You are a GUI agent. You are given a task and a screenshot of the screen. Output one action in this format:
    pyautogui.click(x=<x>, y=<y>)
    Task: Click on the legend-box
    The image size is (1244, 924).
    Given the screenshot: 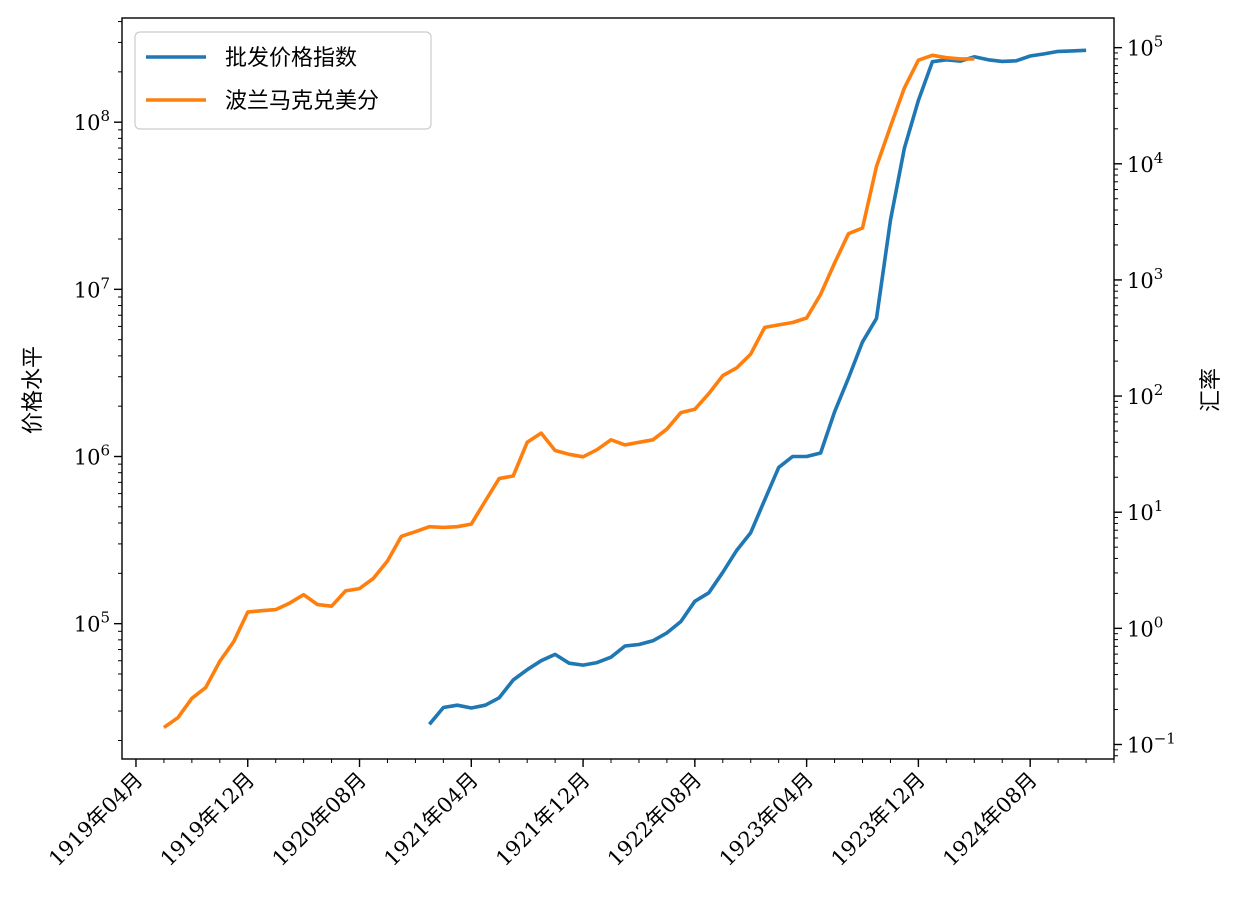 What is the action you would take?
    pyautogui.click(x=283, y=80)
    